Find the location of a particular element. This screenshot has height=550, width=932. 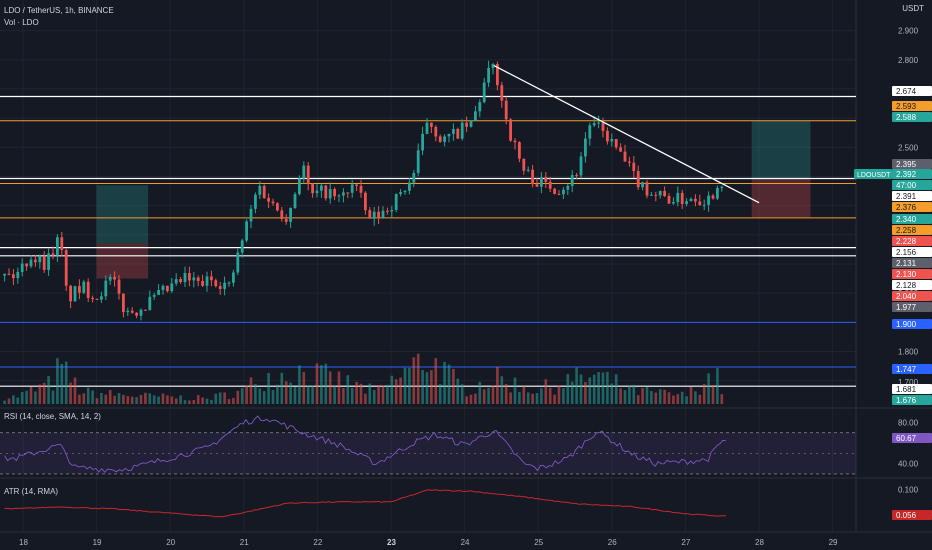

countdown-box is located at coordinates (912, 185).